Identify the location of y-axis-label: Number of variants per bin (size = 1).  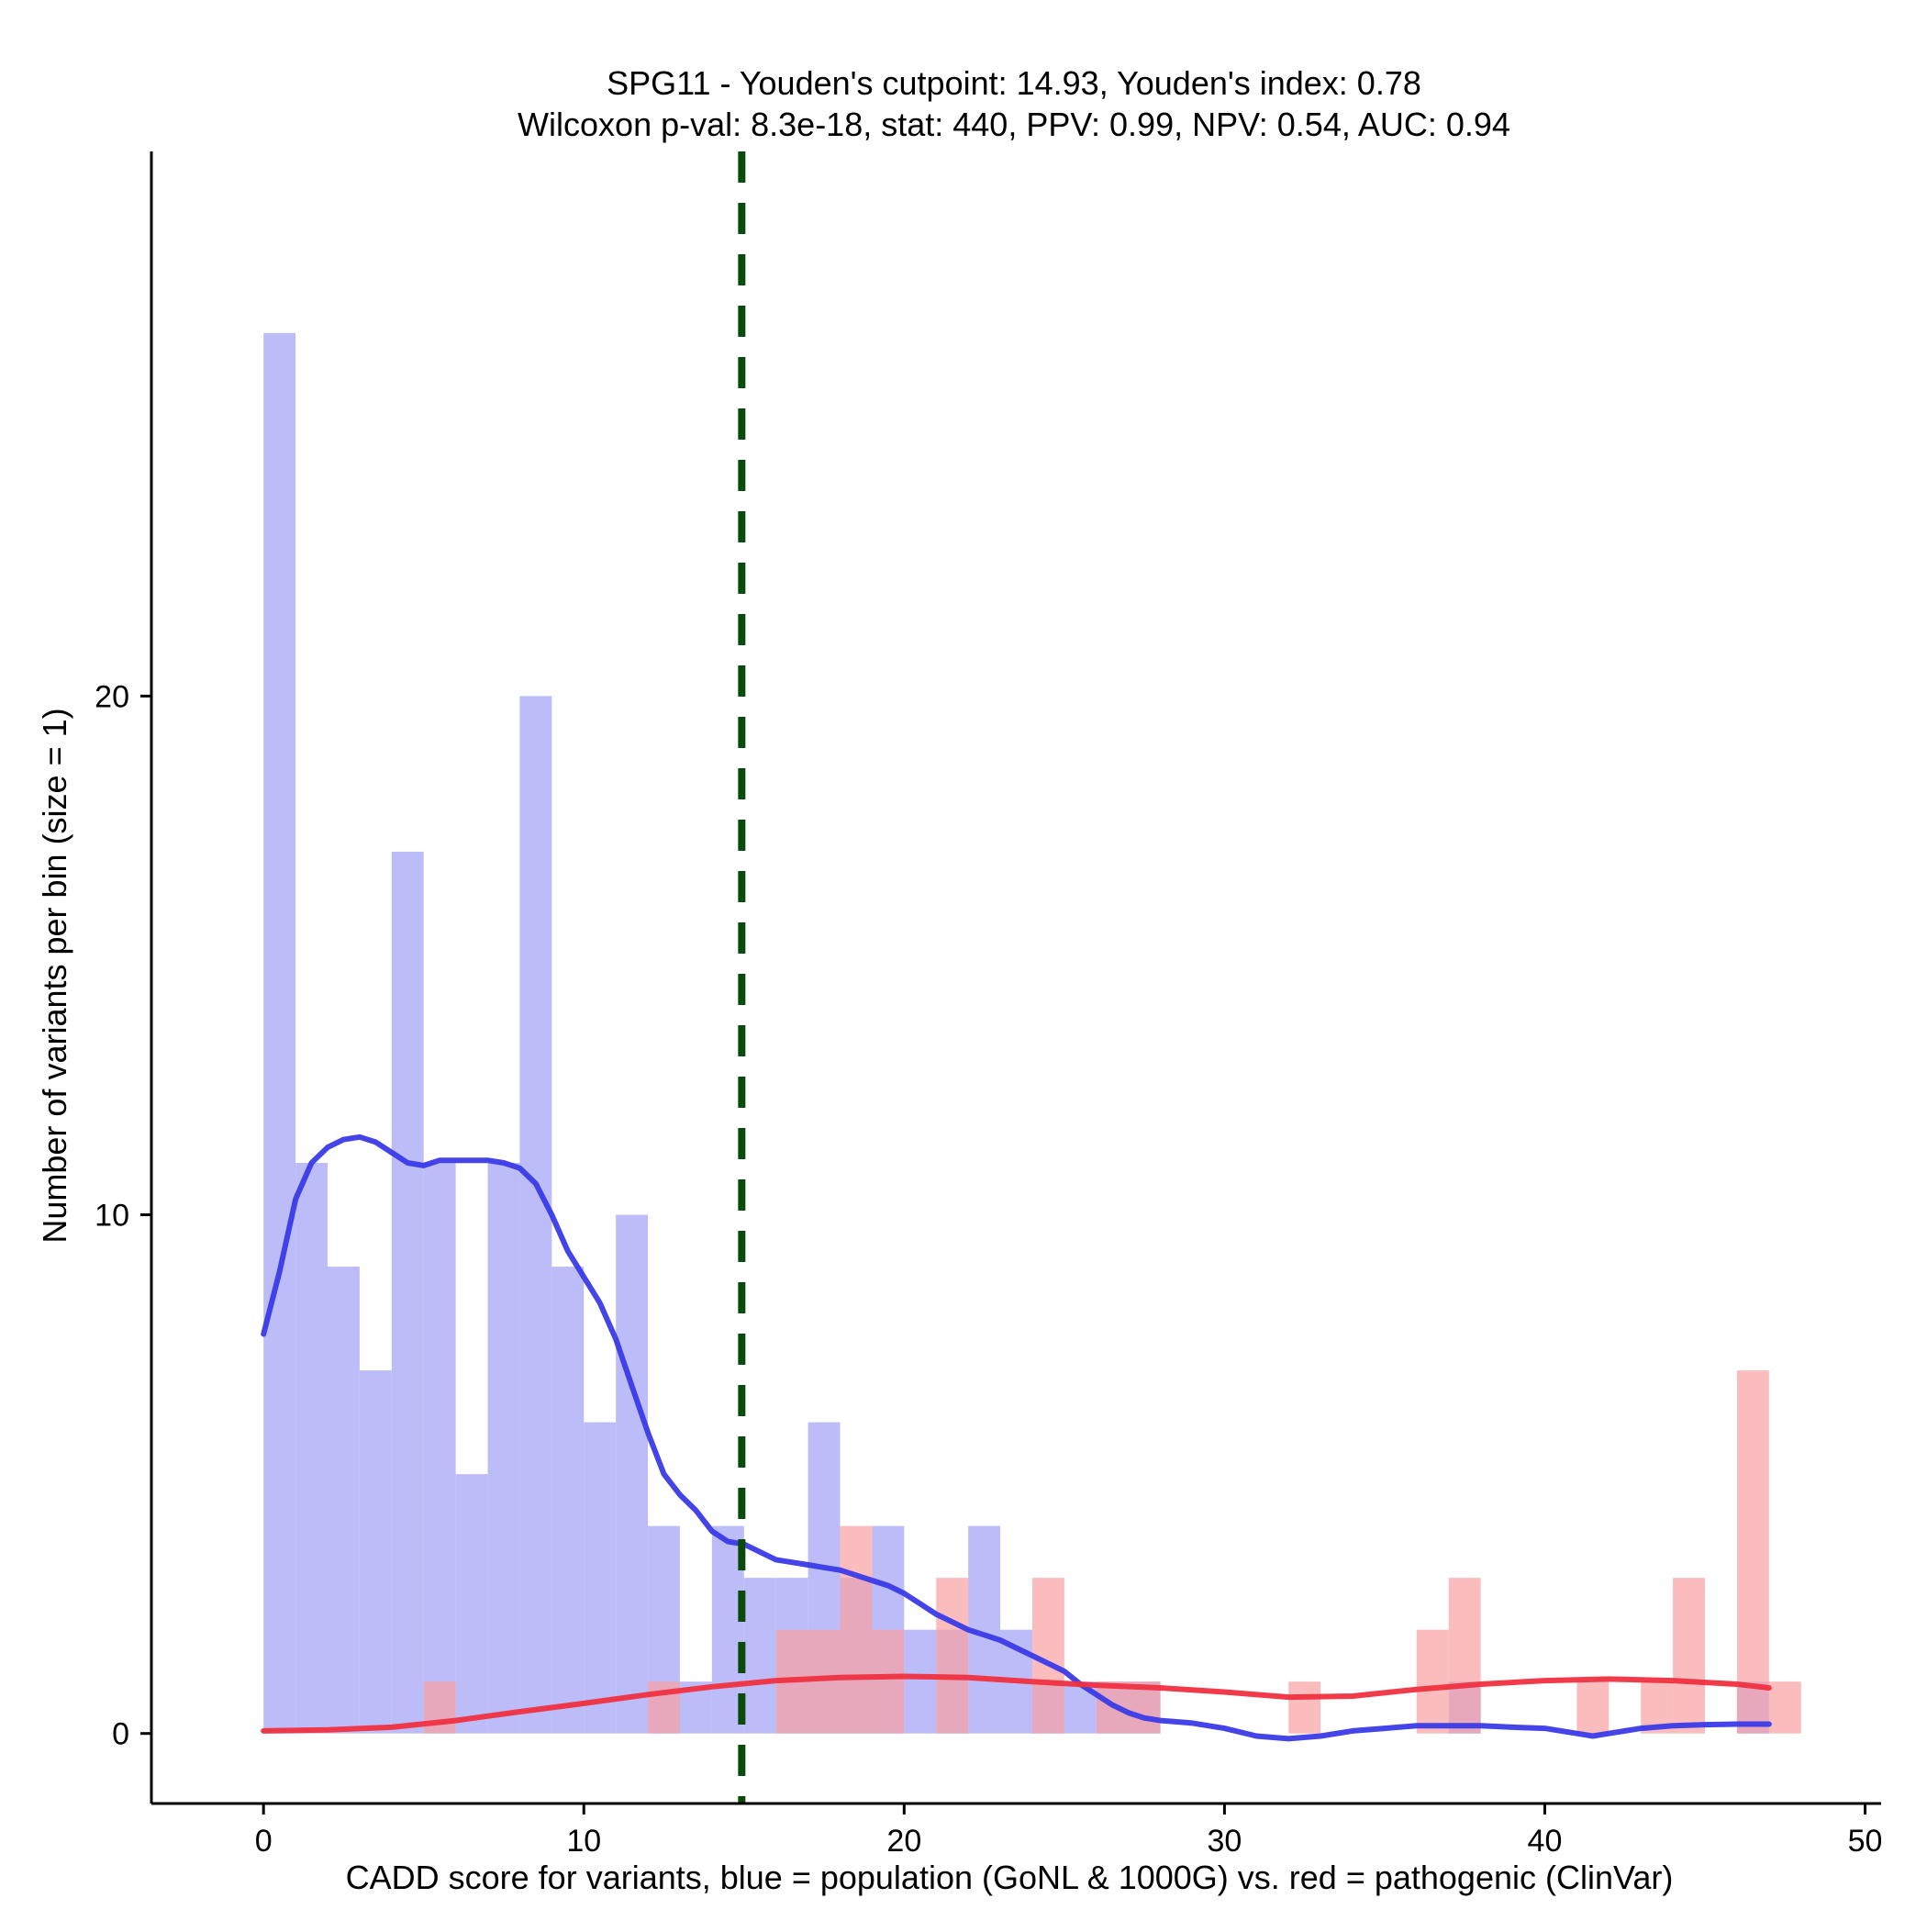
(54, 975).